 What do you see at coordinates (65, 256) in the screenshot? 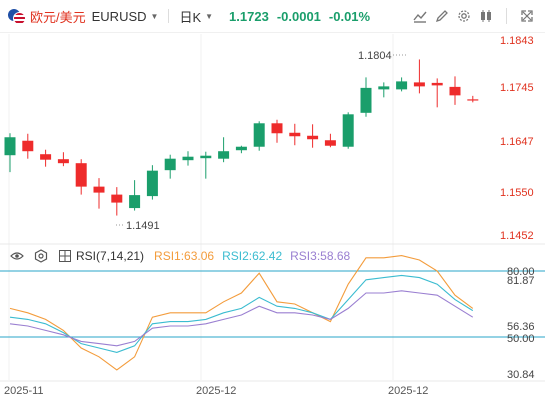
I see `grid-icon` at bounding box center [65, 256].